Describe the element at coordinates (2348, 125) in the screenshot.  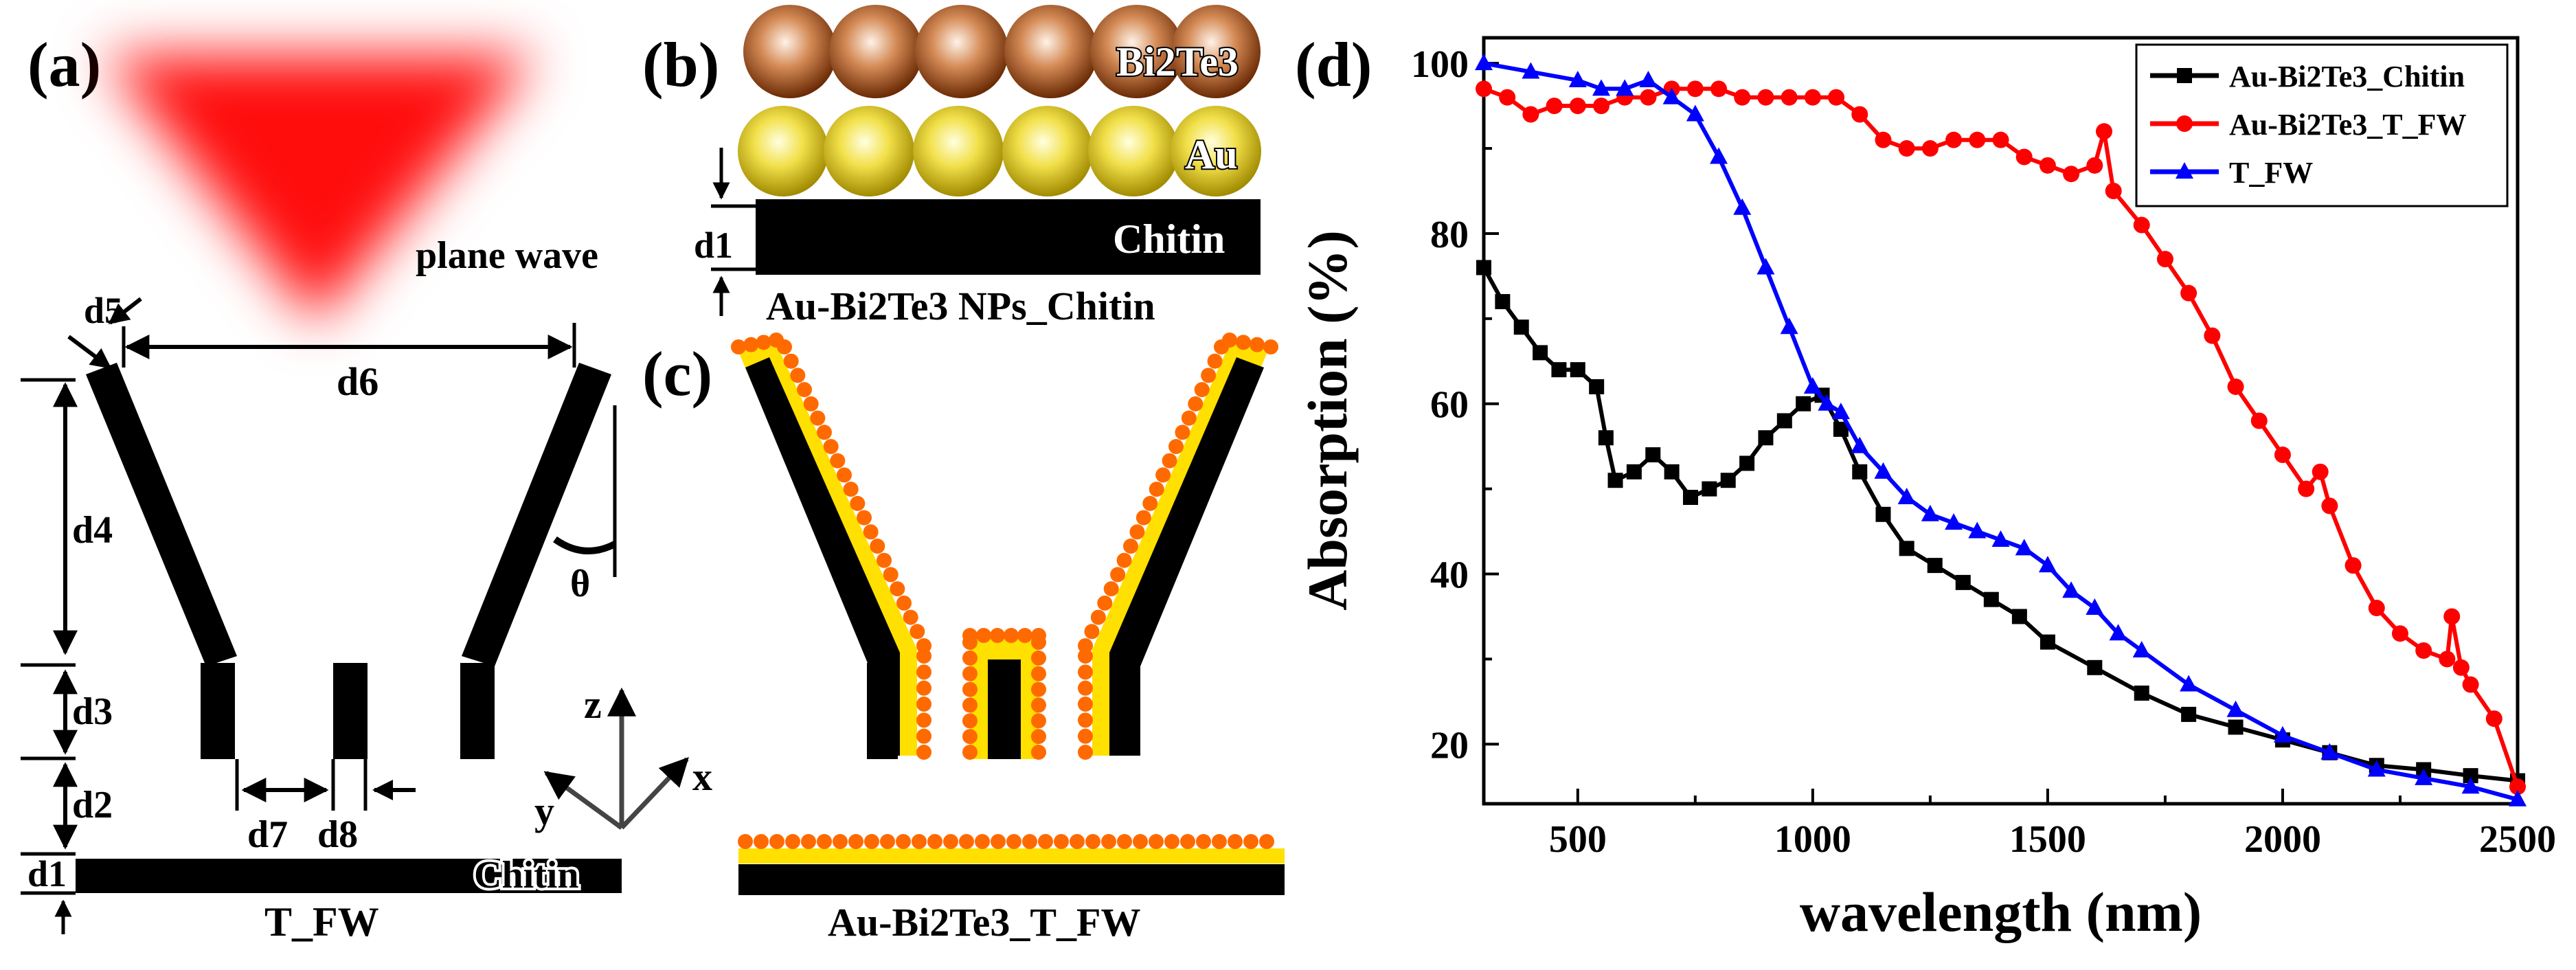
I see `legend-entry: Au-Bi2Te3_T_FW` at that location.